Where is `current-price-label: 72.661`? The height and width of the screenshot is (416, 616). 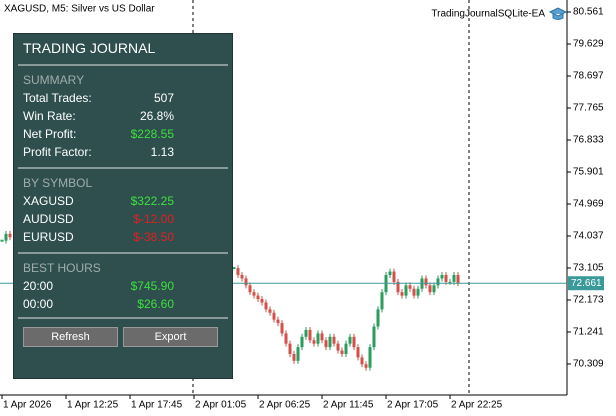 current-price-label: 72.661 is located at coordinates (586, 283).